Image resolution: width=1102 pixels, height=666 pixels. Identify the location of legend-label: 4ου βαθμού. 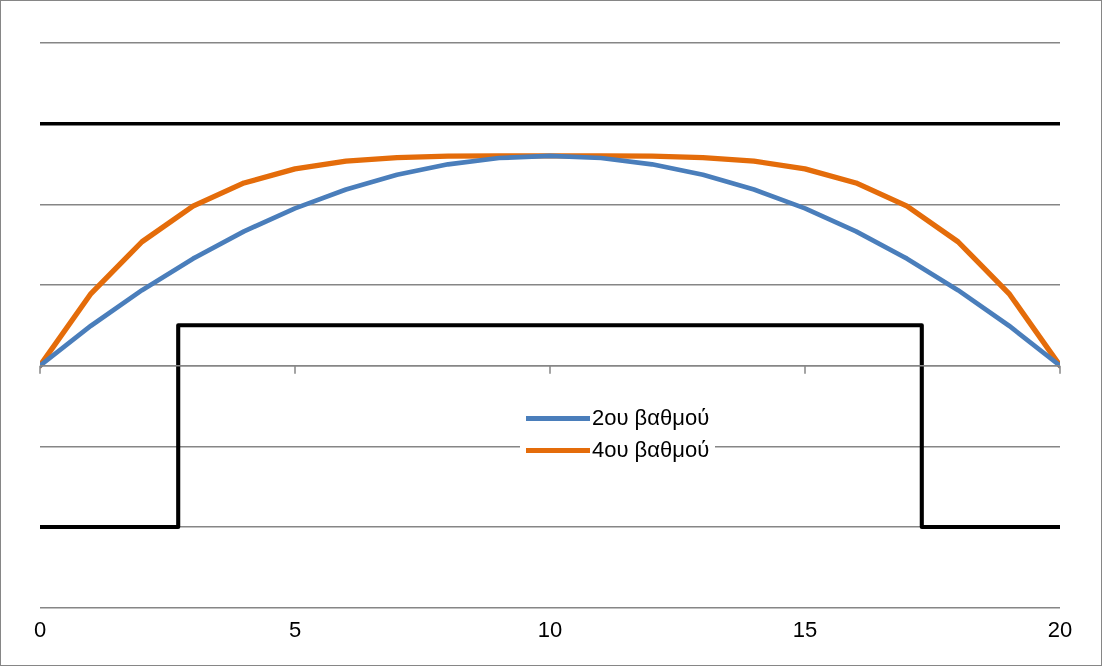
(651, 450).